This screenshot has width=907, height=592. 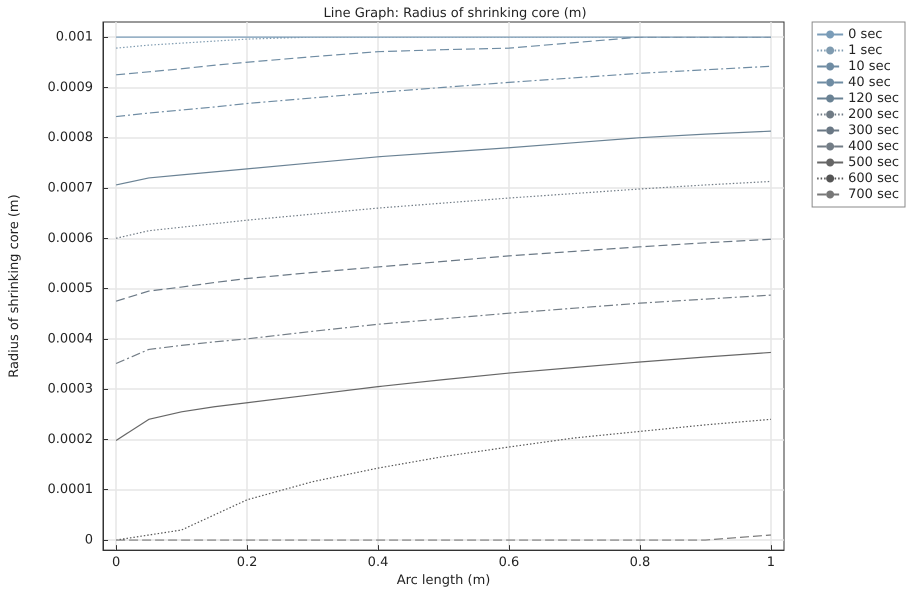 What do you see at coordinates (865, 34) in the screenshot?
I see `legend-label: 0 sec` at bounding box center [865, 34].